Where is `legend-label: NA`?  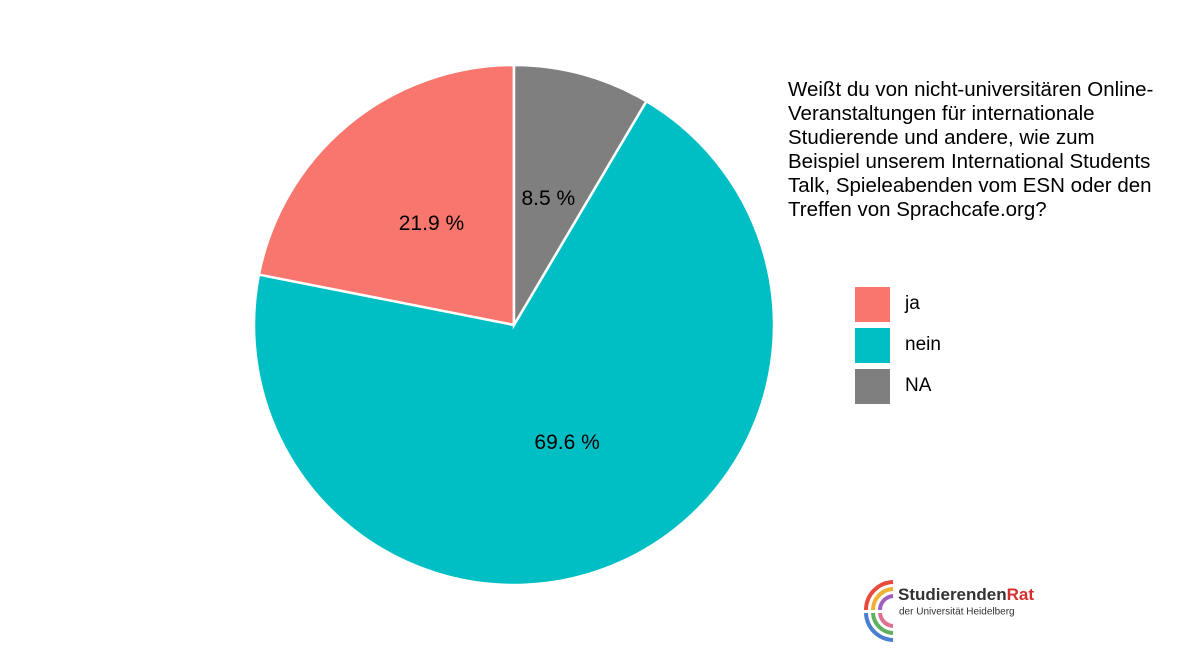
legend-label: NA is located at coordinates (918, 385).